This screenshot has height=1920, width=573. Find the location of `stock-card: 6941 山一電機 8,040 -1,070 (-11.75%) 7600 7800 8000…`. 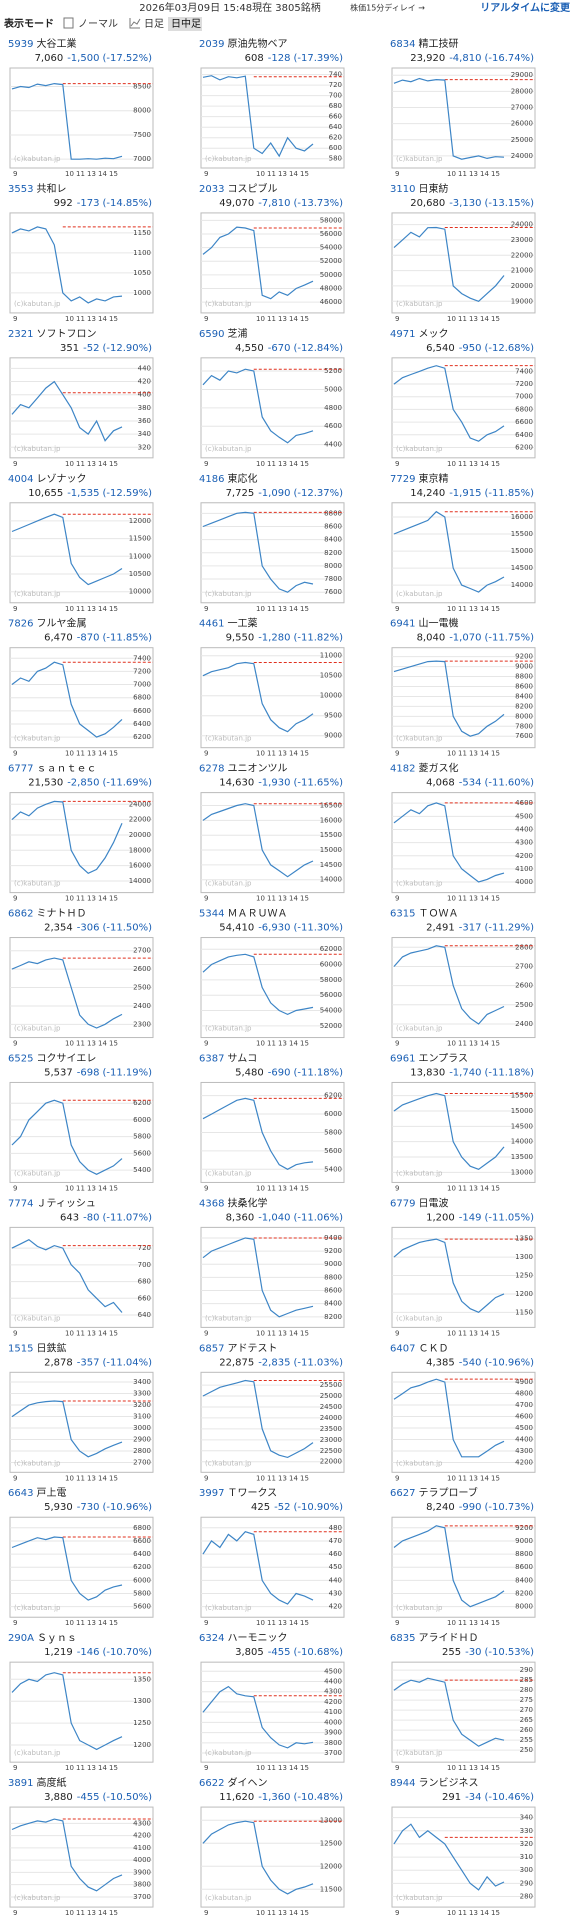

stock-card: 6941 山一電機 8,040 -1,070 (-11.75%) 7600 7800 8000… is located at coordinates (463, 687).